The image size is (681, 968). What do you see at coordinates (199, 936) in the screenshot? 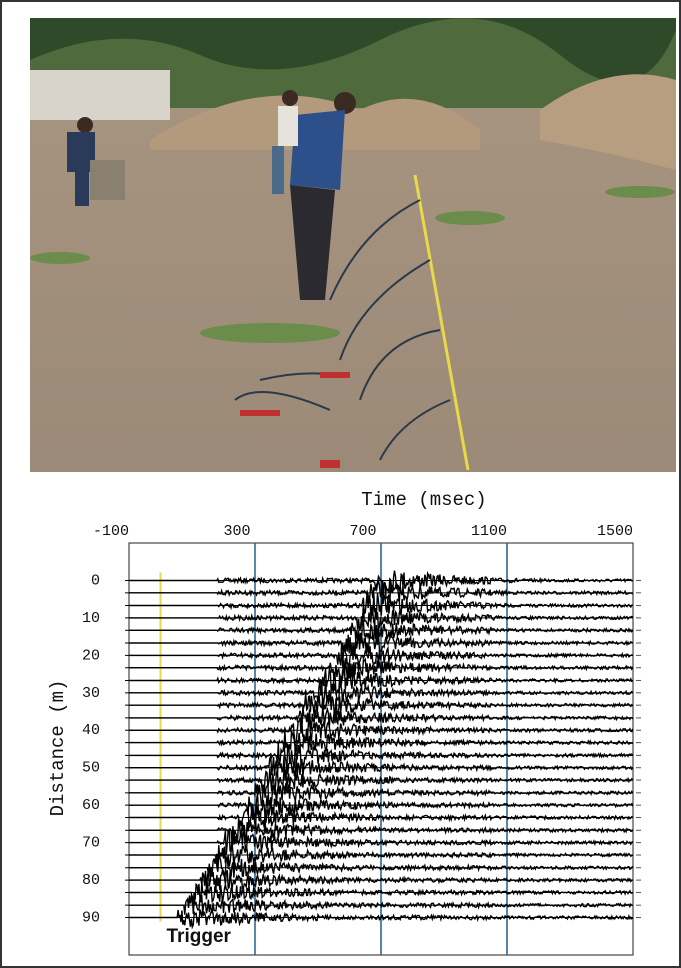
I see `trigger-label: Trigger` at bounding box center [199, 936].